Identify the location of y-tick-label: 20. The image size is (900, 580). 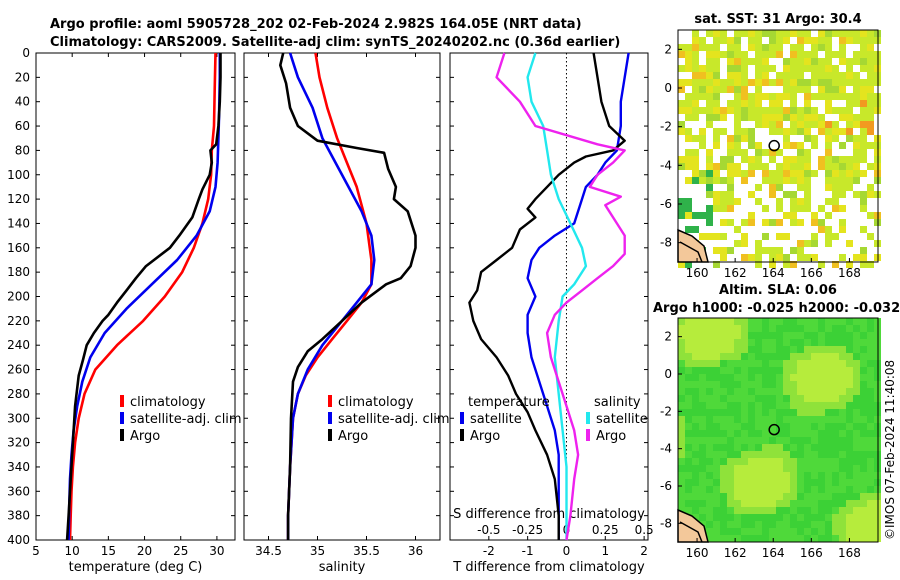
(22, 77).